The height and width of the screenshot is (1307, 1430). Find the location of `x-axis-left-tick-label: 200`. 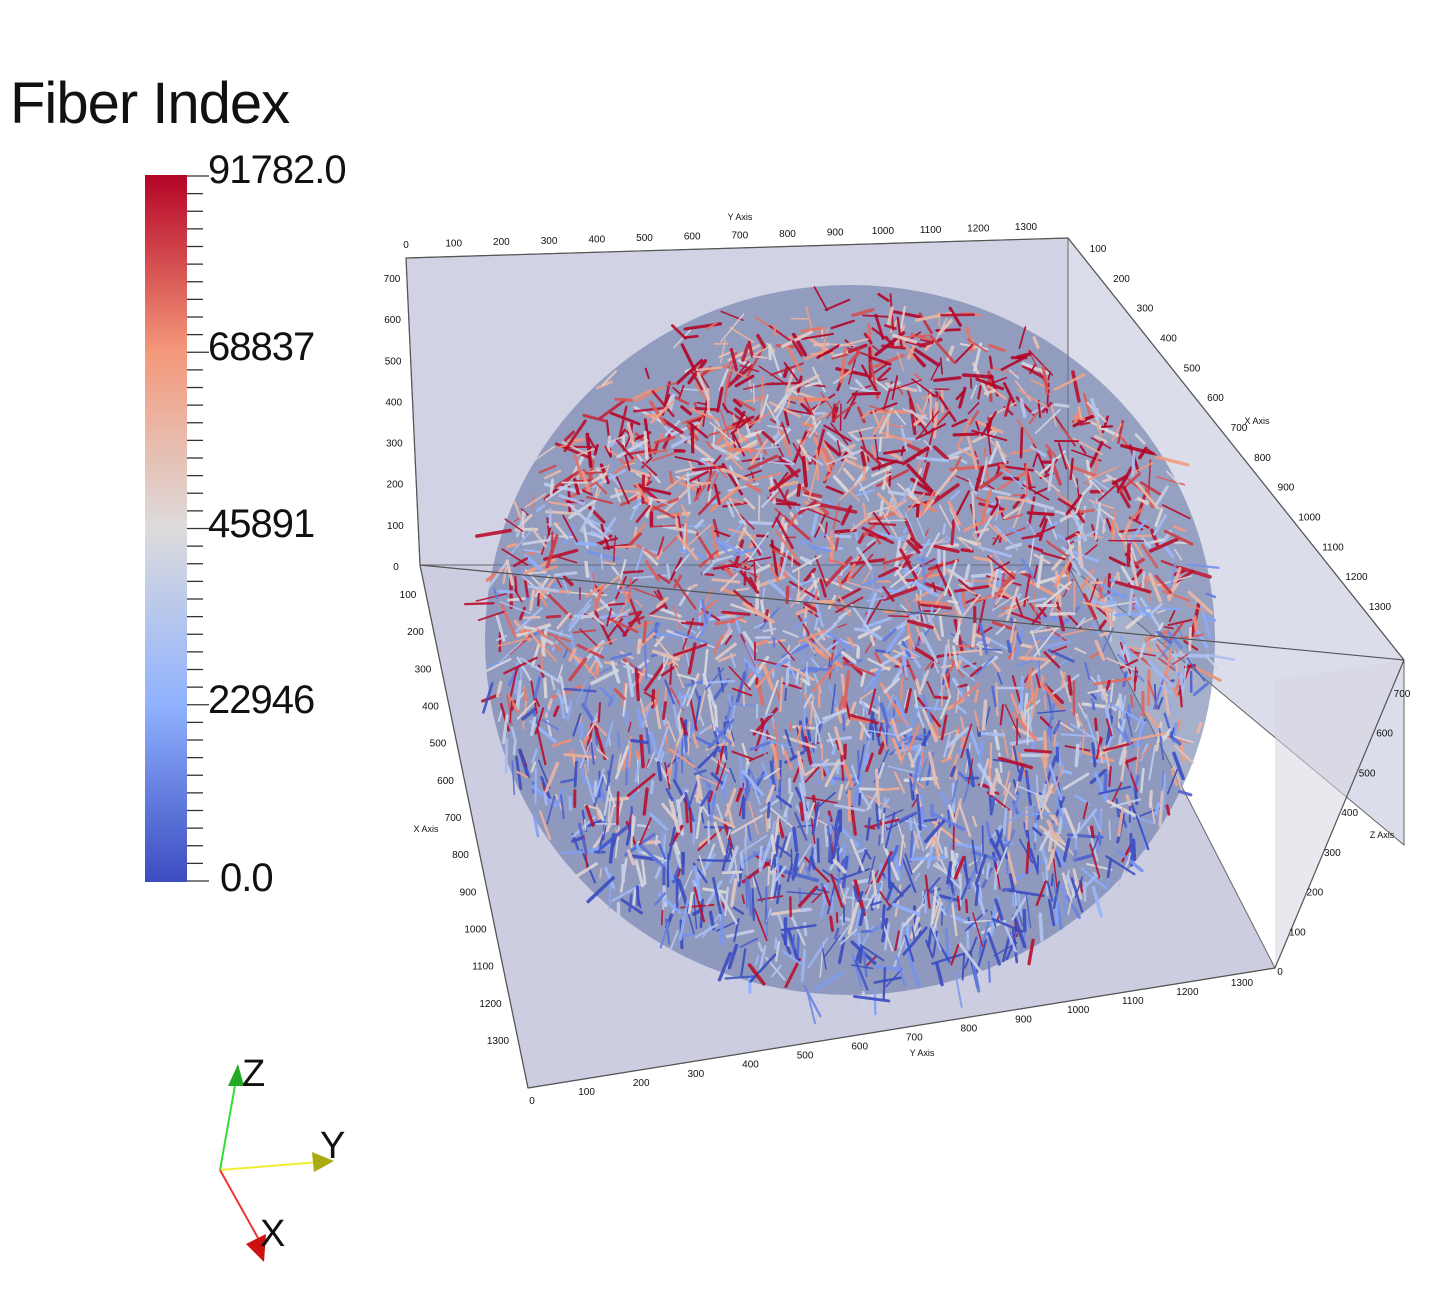

x-axis-left-tick-label: 200 is located at coordinates (415, 632).